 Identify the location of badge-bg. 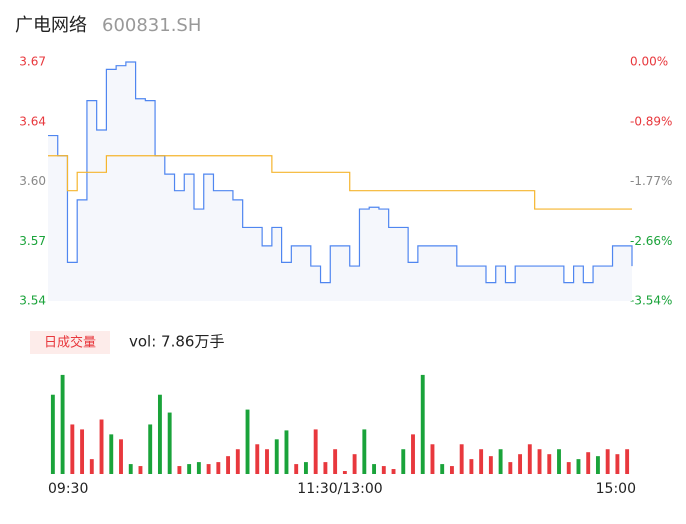
(70, 342).